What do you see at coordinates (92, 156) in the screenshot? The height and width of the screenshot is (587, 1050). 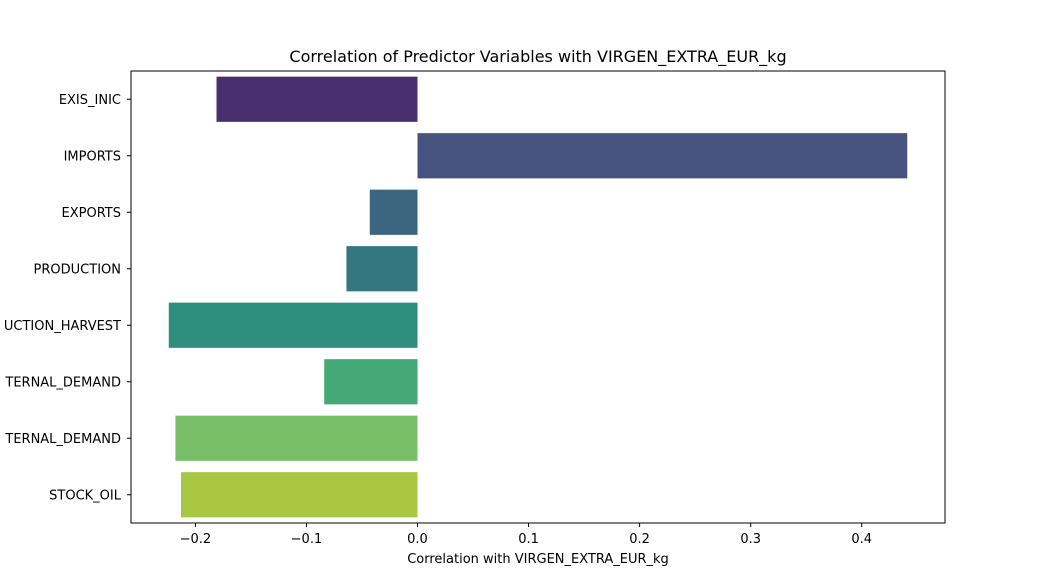 I see `y-tick-label: IMPORTS` at bounding box center [92, 156].